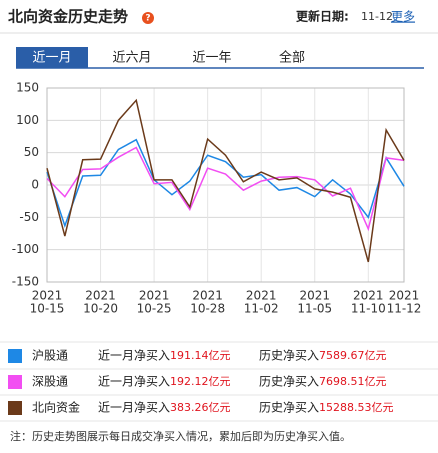  What do you see at coordinates (211, 58) in the screenshot?
I see `tab: 近一年` at bounding box center [211, 58].